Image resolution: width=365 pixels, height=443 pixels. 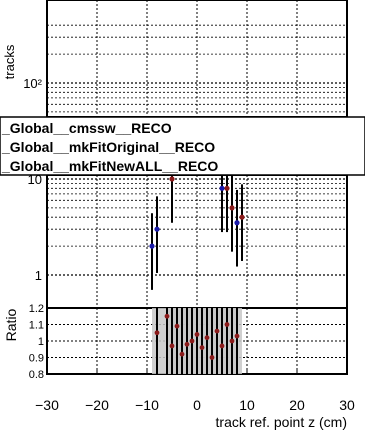 I want to click on main-marks, so click(x=197, y=218).